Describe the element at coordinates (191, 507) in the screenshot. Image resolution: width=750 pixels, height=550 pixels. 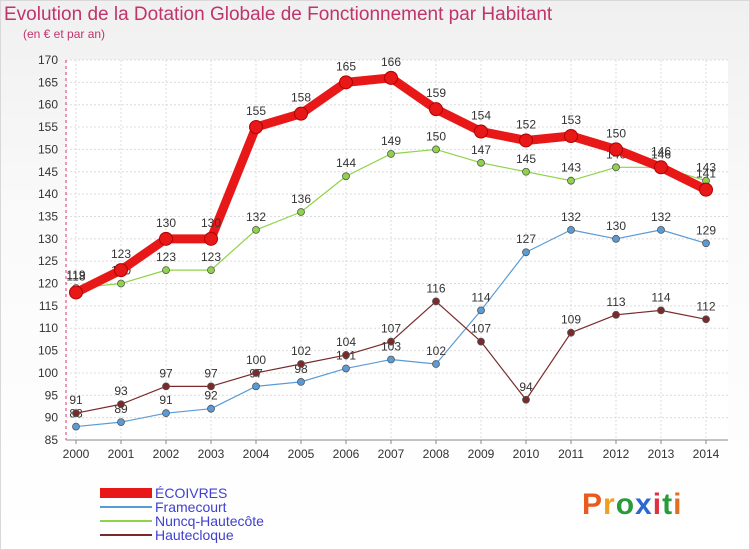
I see `legend-label-framecourt: Framecourt` at that location.